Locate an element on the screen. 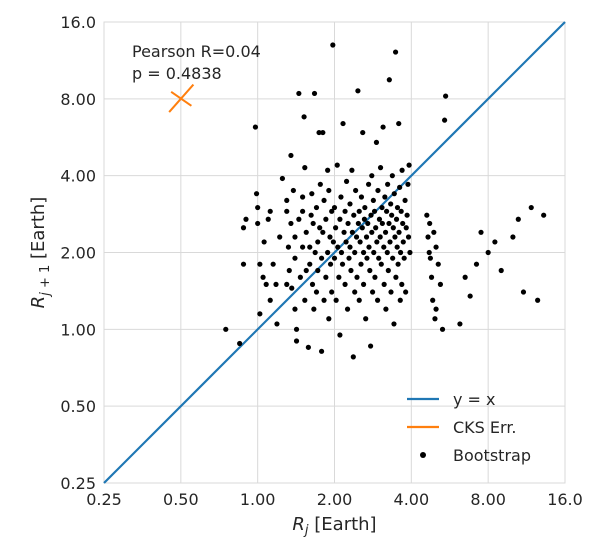 This screenshot has height=548, width=600. x-axis-label: Rj [Earth] is located at coordinates (334, 526).